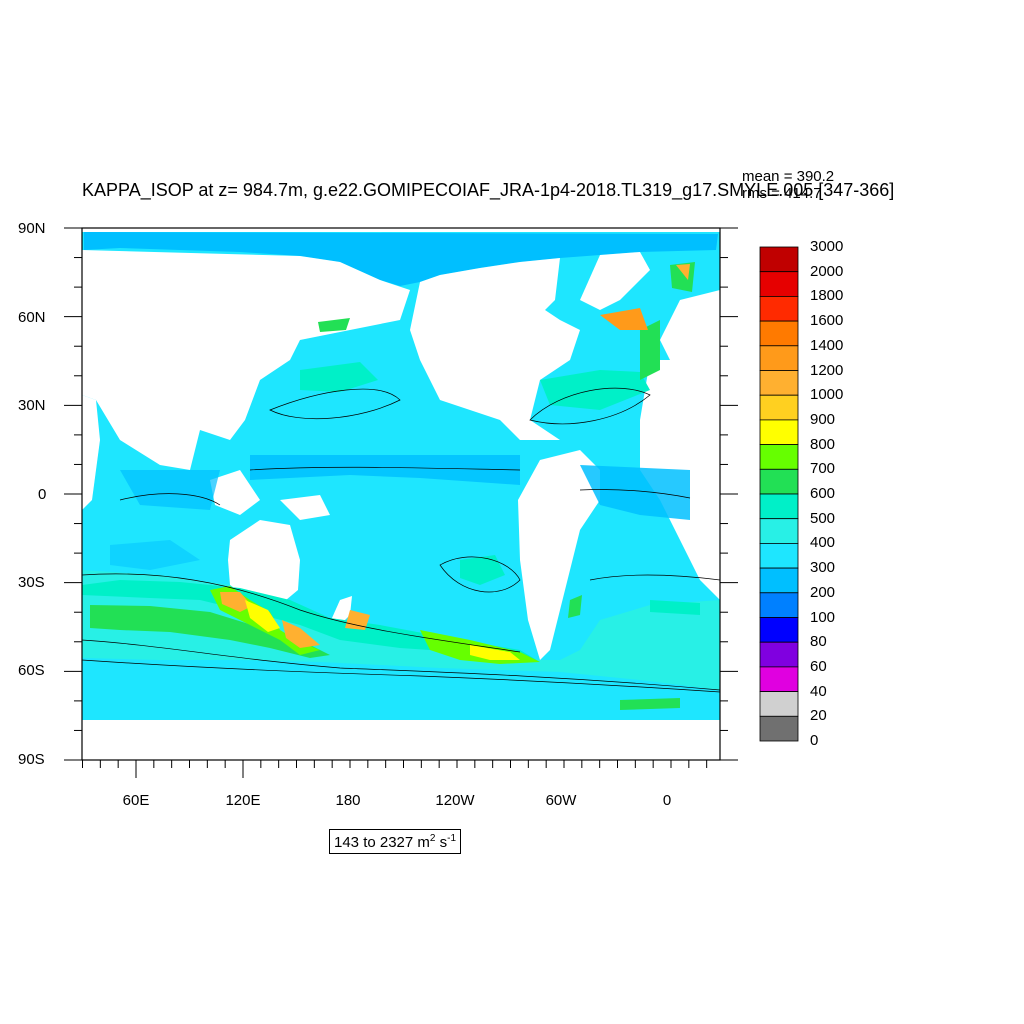 Image resolution: width=1024 pixels, height=1024 pixels. What do you see at coordinates (401, 739) in the screenshot?
I see `antarctica` at bounding box center [401, 739].